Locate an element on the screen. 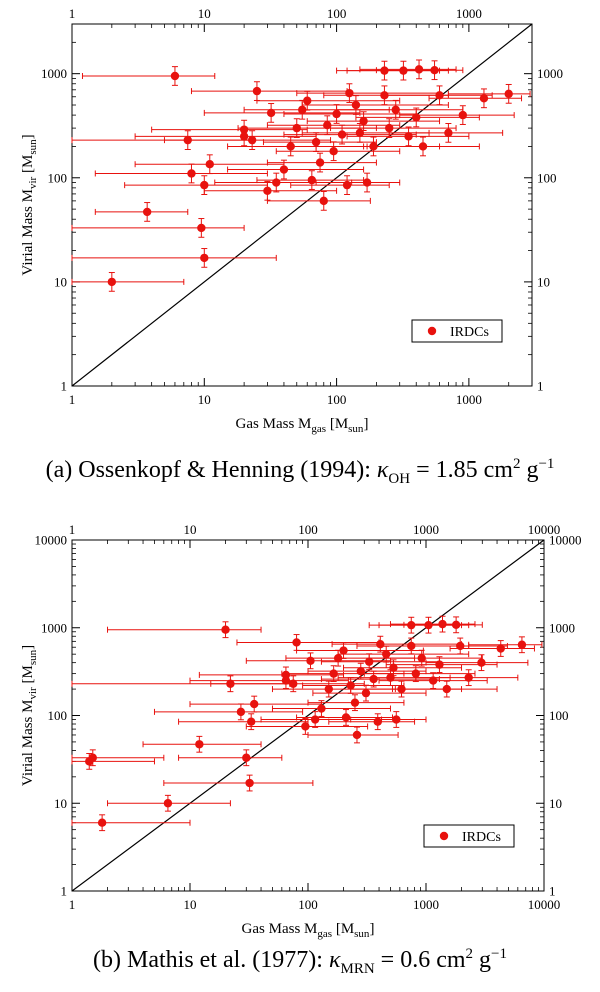  chart-a-legend-label: IRDCs is located at coordinates (469, 332).